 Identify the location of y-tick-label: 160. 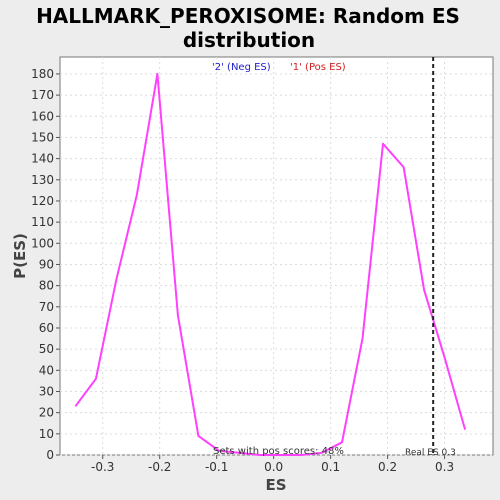
(42, 116).